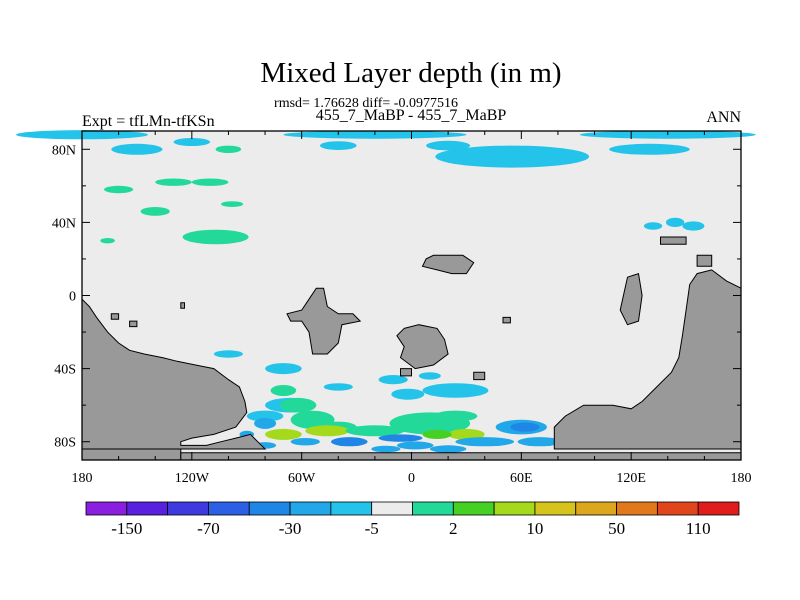  What do you see at coordinates (65, 443) in the screenshot?
I see `y-tick-label: 80S` at bounding box center [65, 443].